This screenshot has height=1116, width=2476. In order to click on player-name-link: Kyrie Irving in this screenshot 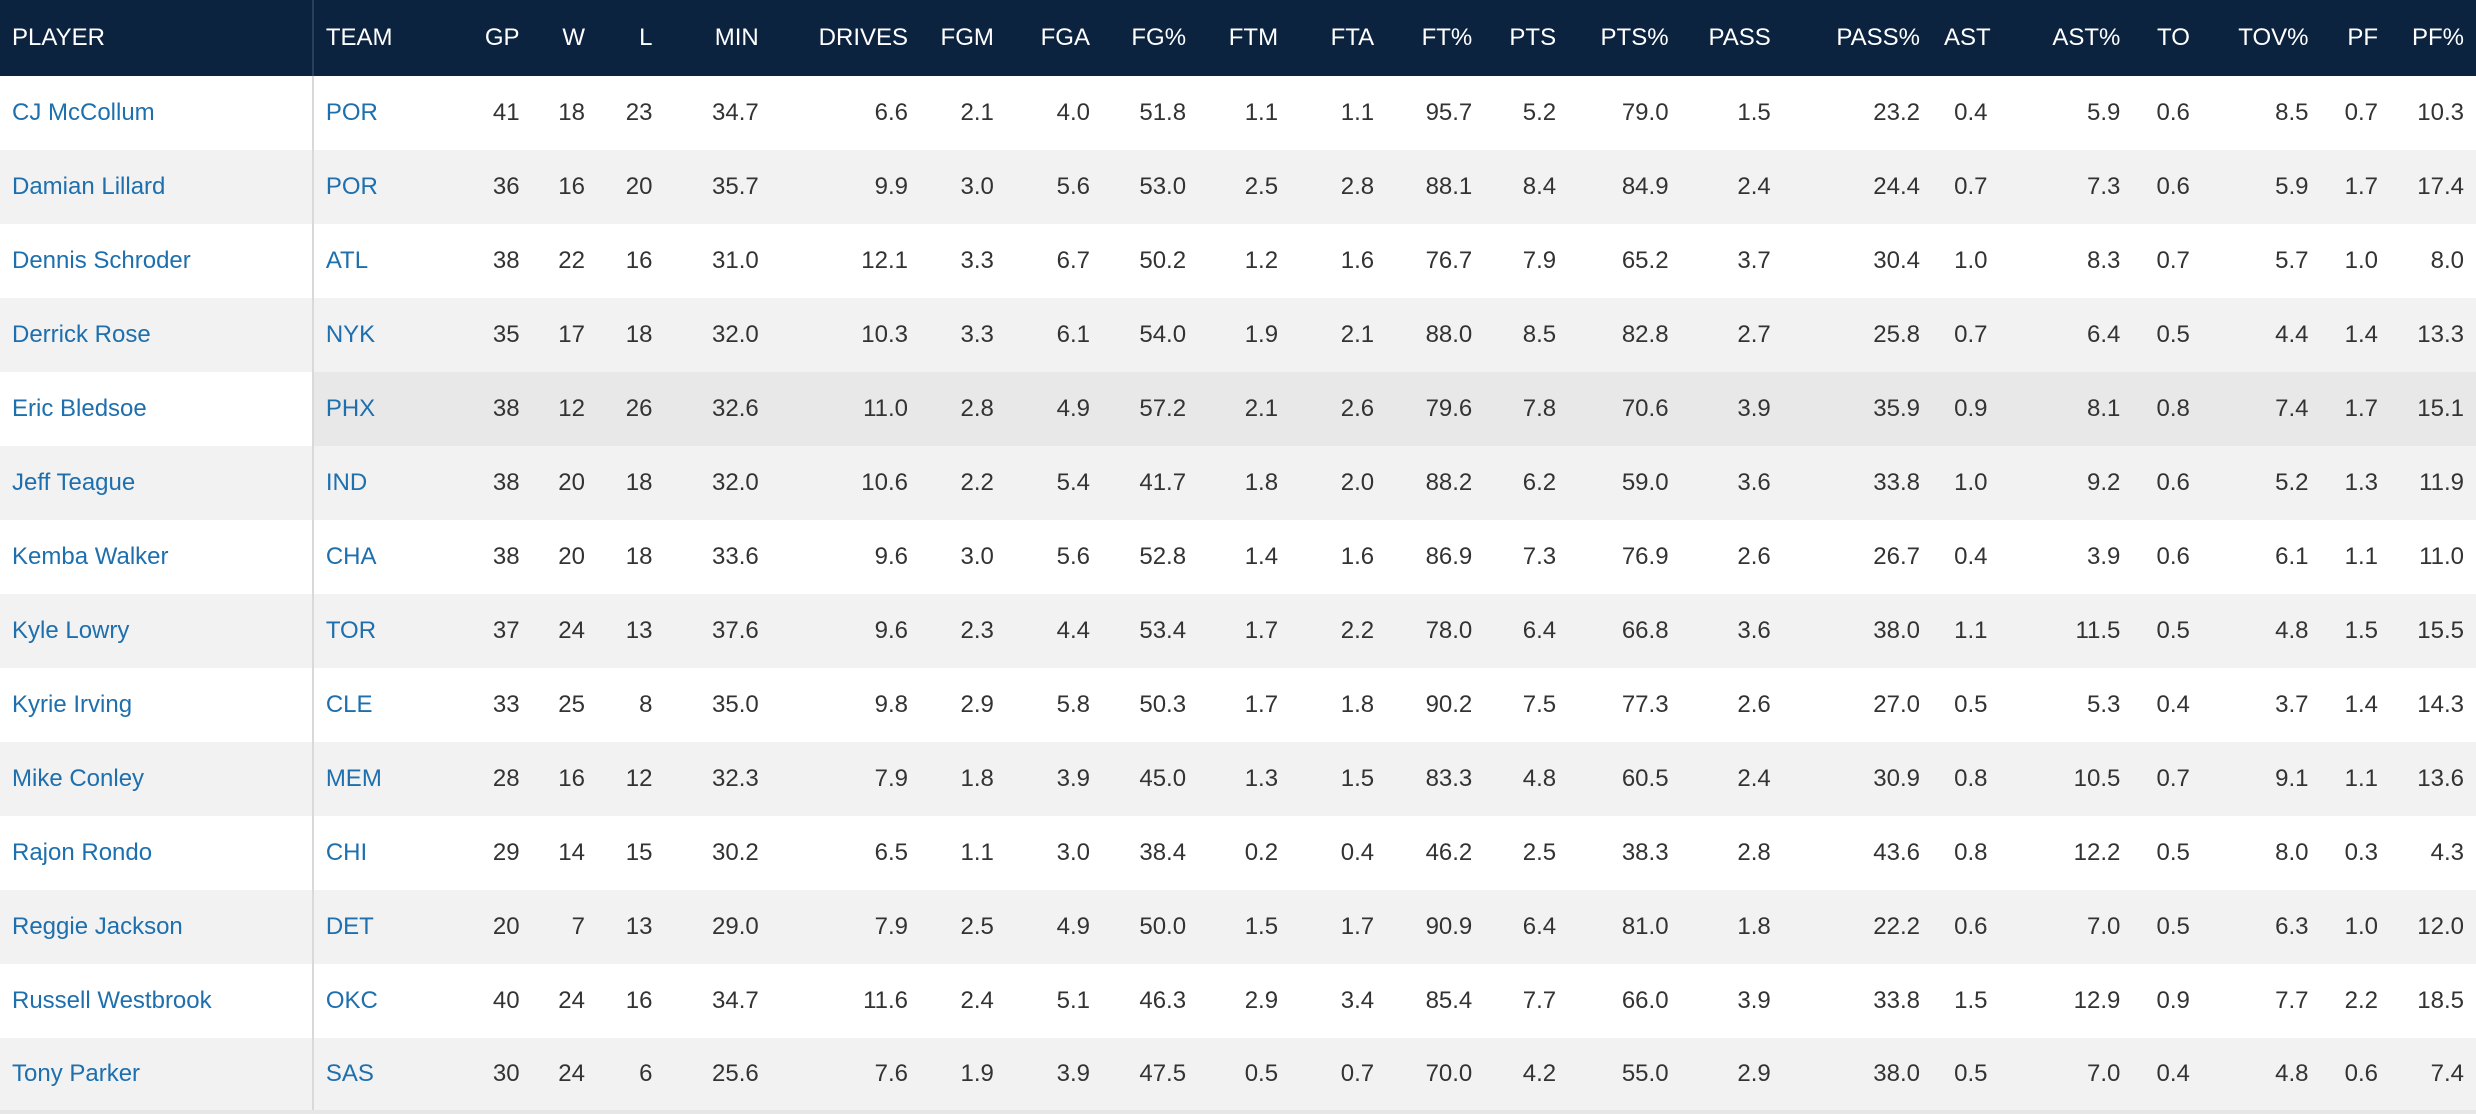, I will do `click(157, 705)`.